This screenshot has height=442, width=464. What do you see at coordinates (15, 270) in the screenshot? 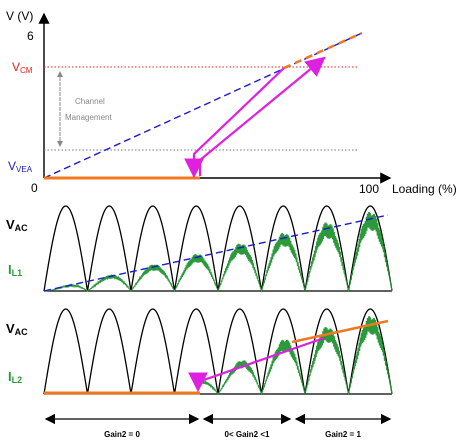
I see `il1-label: IL1` at bounding box center [15, 270].